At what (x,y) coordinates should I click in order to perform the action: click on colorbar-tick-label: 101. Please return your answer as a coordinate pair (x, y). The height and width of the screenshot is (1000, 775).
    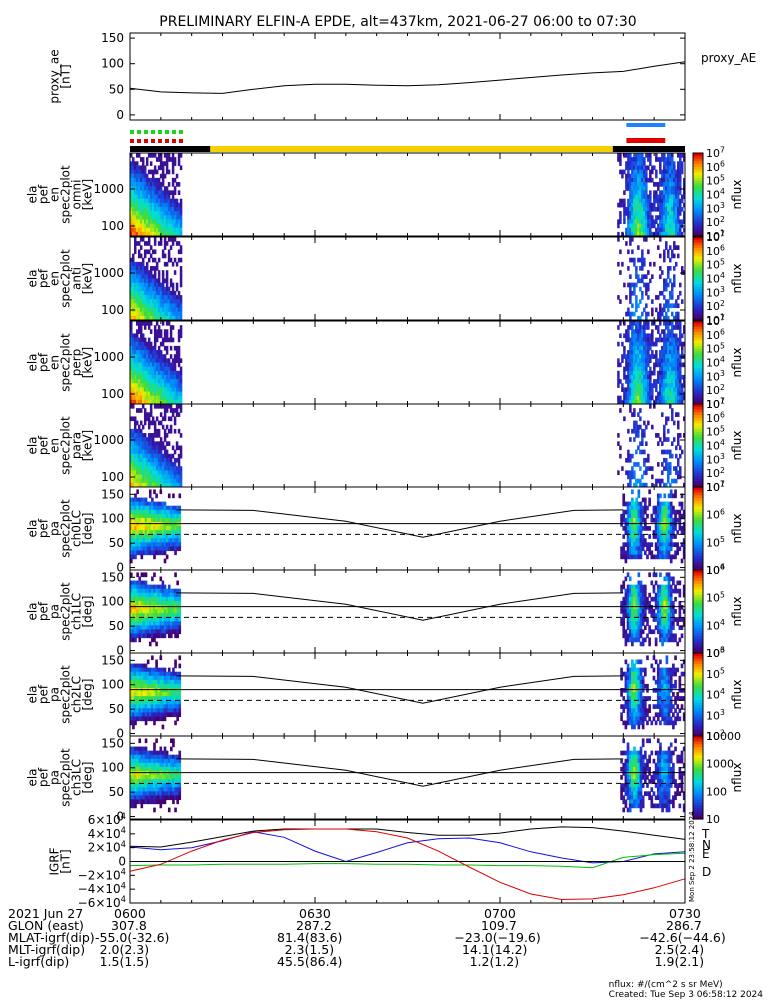
    Looking at the image, I should click on (715, 404).